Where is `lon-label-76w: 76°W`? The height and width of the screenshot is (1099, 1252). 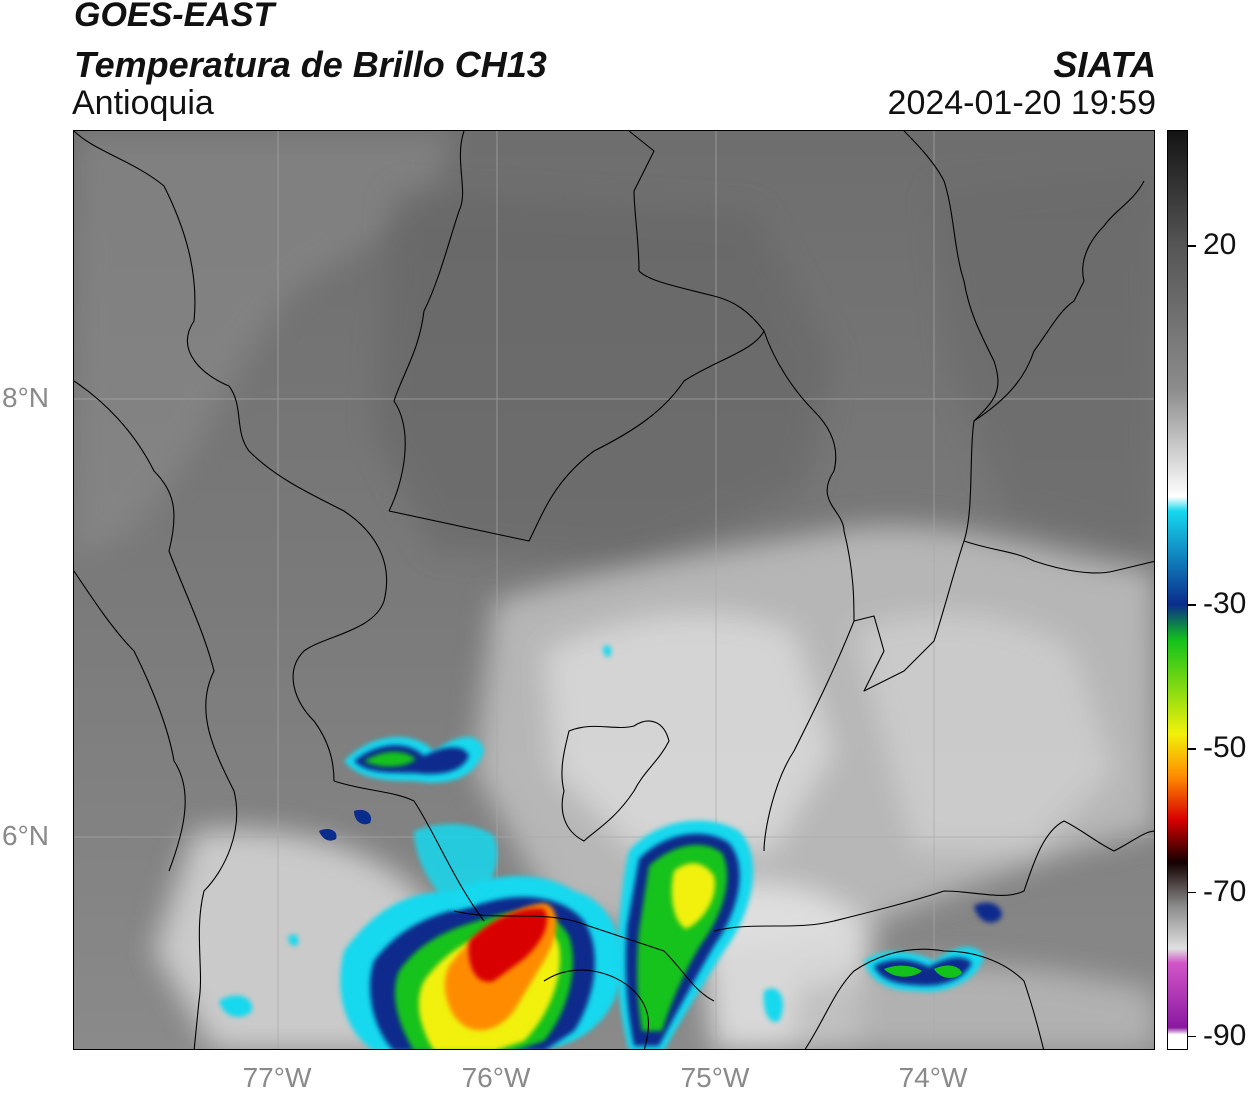
lon-label-76w: 76°W is located at coordinates (496, 1077).